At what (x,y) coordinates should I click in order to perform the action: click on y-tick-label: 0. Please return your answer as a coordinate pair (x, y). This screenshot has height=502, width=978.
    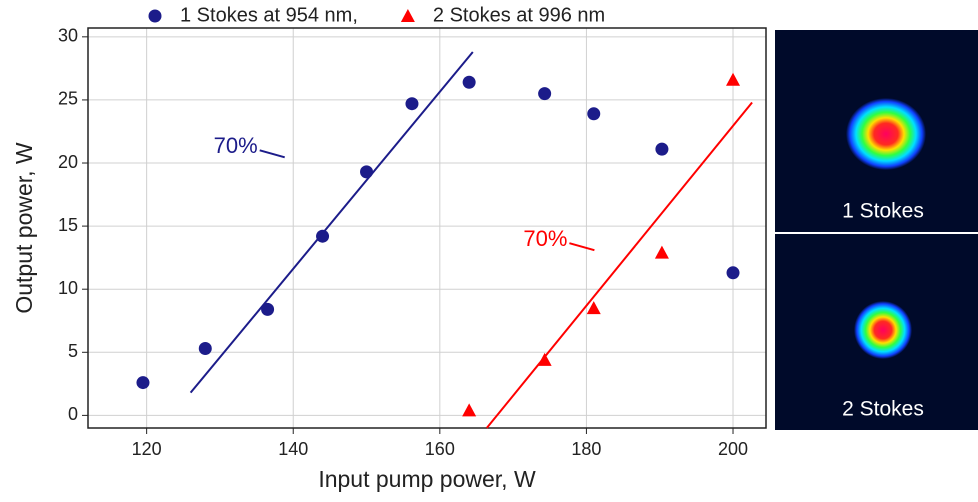
    Looking at the image, I should click on (73, 414).